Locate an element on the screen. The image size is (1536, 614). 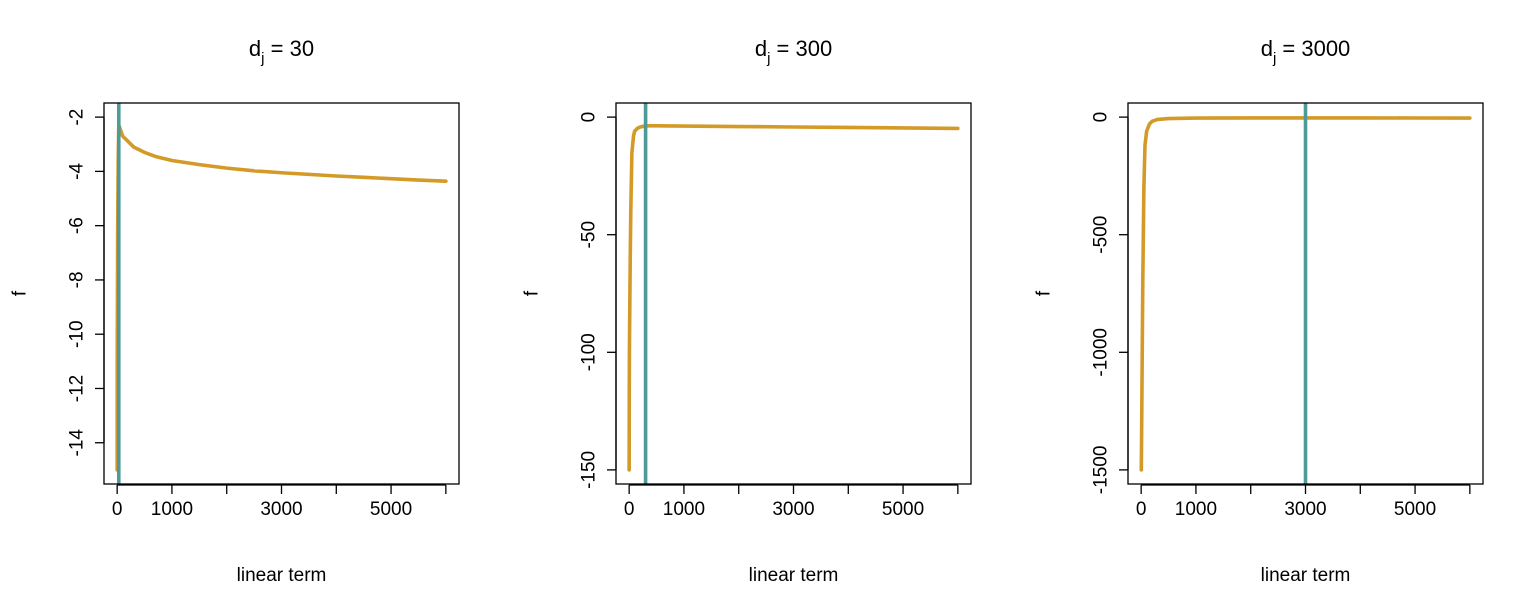
chart-title: dj = 300 is located at coordinates (793, 51).